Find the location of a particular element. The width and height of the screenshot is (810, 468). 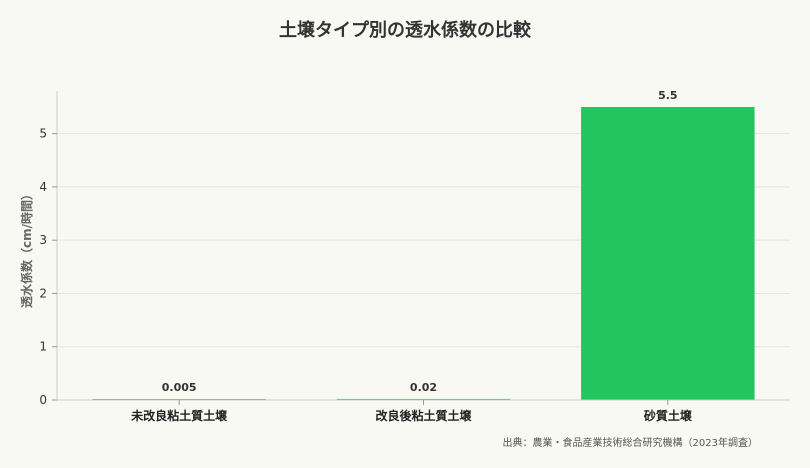

y-tick-label: 0 is located at coordinates (43, 400).